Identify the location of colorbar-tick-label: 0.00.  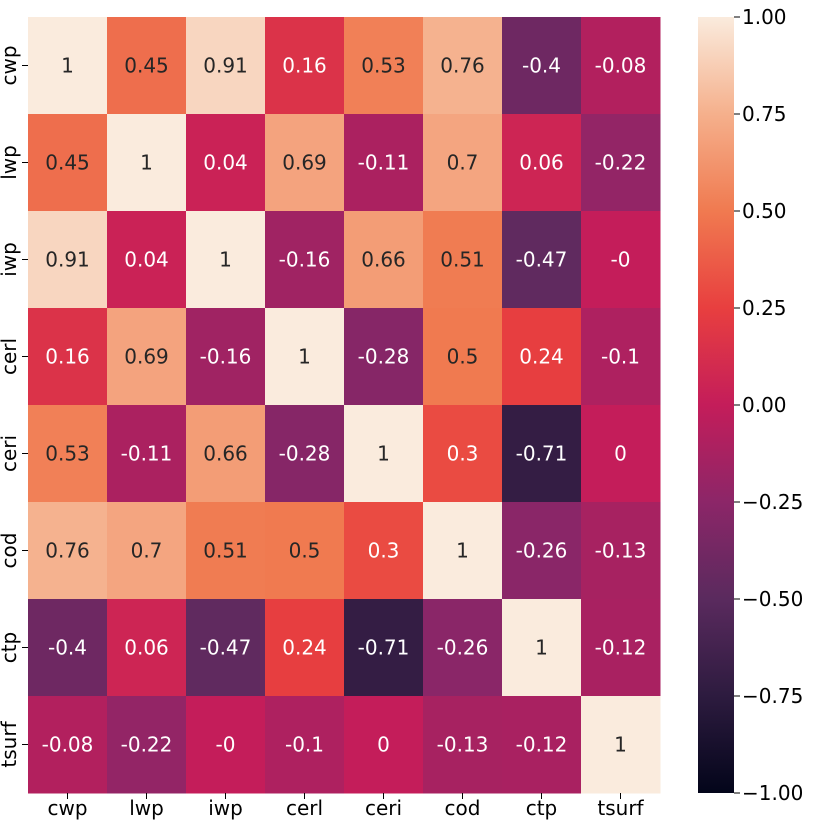
(764, 405).